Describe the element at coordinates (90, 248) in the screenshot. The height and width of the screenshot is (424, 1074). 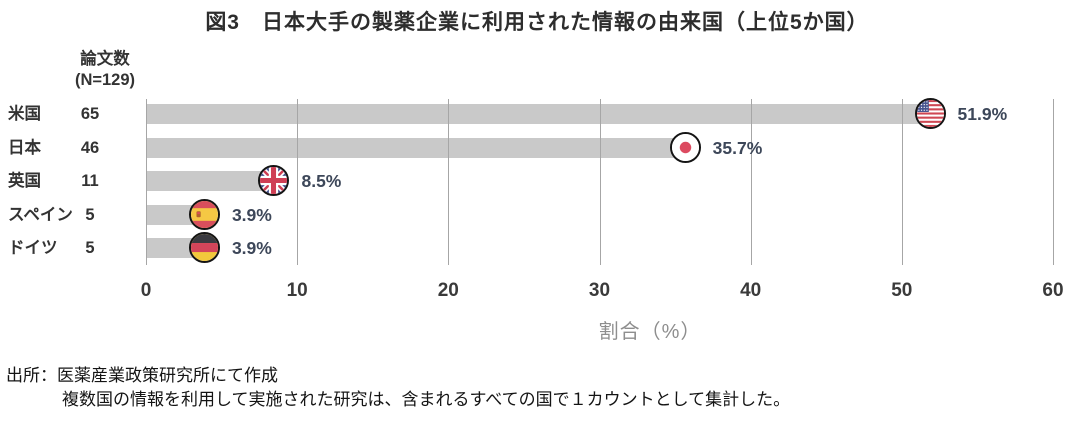
I see `paper-count-4: 5` at that location.